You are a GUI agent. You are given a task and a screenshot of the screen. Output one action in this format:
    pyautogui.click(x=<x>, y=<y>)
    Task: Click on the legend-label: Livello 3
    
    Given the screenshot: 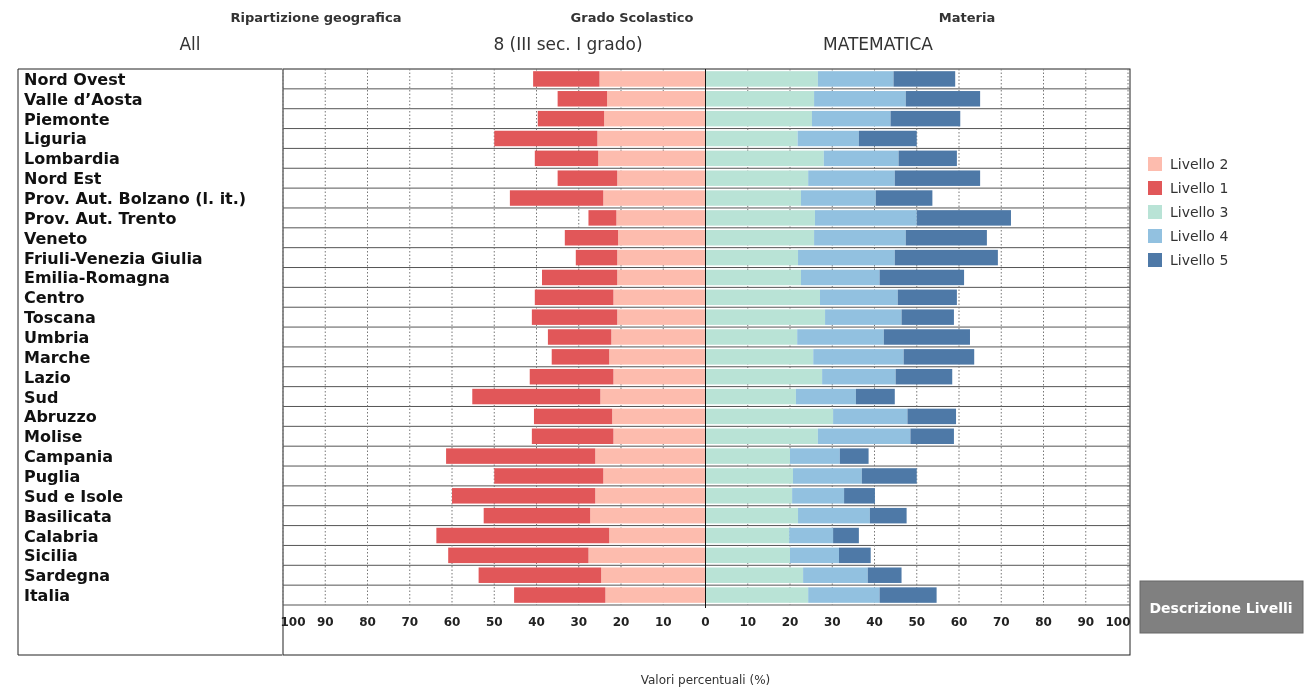 What is the action you would take?
    pyautogui.click(x=1199, y=212)
    